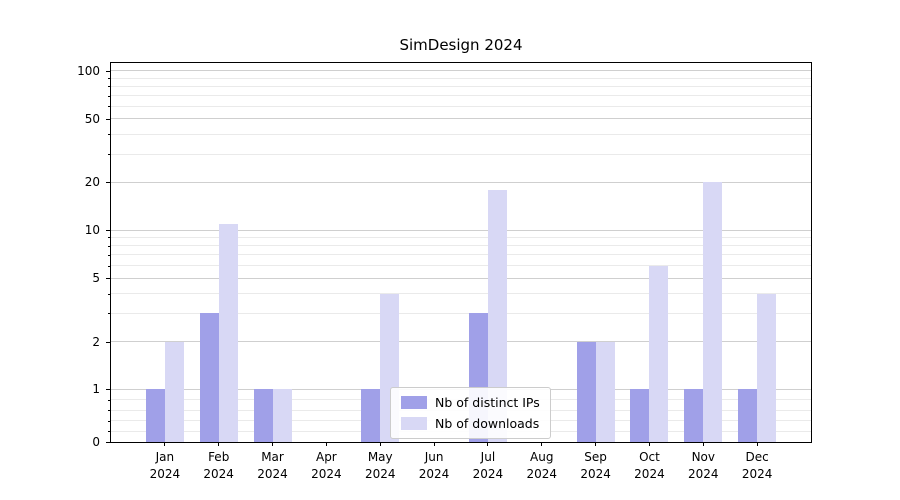  Describe the element at coordinates (414, 402) in the screenshot. I see `legend-swatch-distinct-ips` at that location.